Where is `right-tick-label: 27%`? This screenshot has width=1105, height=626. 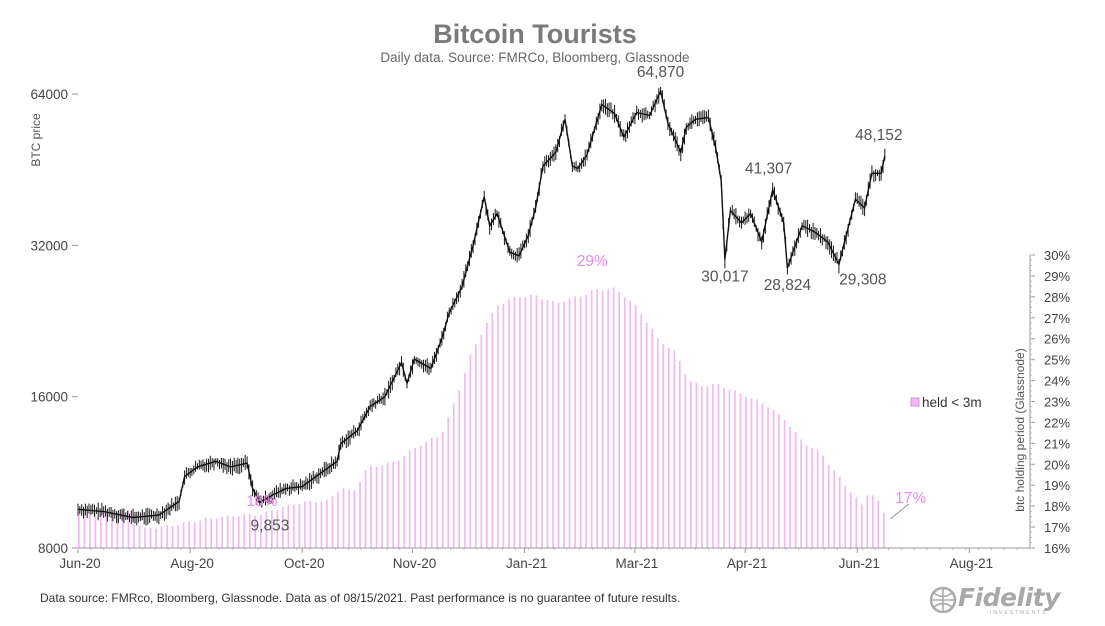 right-tick-label: 27% is located at coordinates (1057, 318).